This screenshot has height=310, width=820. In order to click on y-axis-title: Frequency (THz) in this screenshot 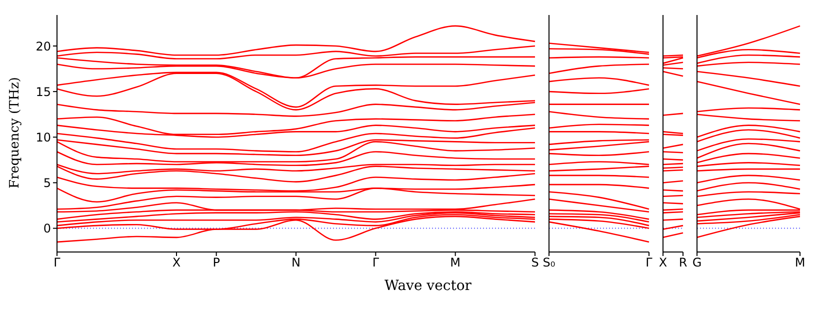, I will do `click(15, 132)`.